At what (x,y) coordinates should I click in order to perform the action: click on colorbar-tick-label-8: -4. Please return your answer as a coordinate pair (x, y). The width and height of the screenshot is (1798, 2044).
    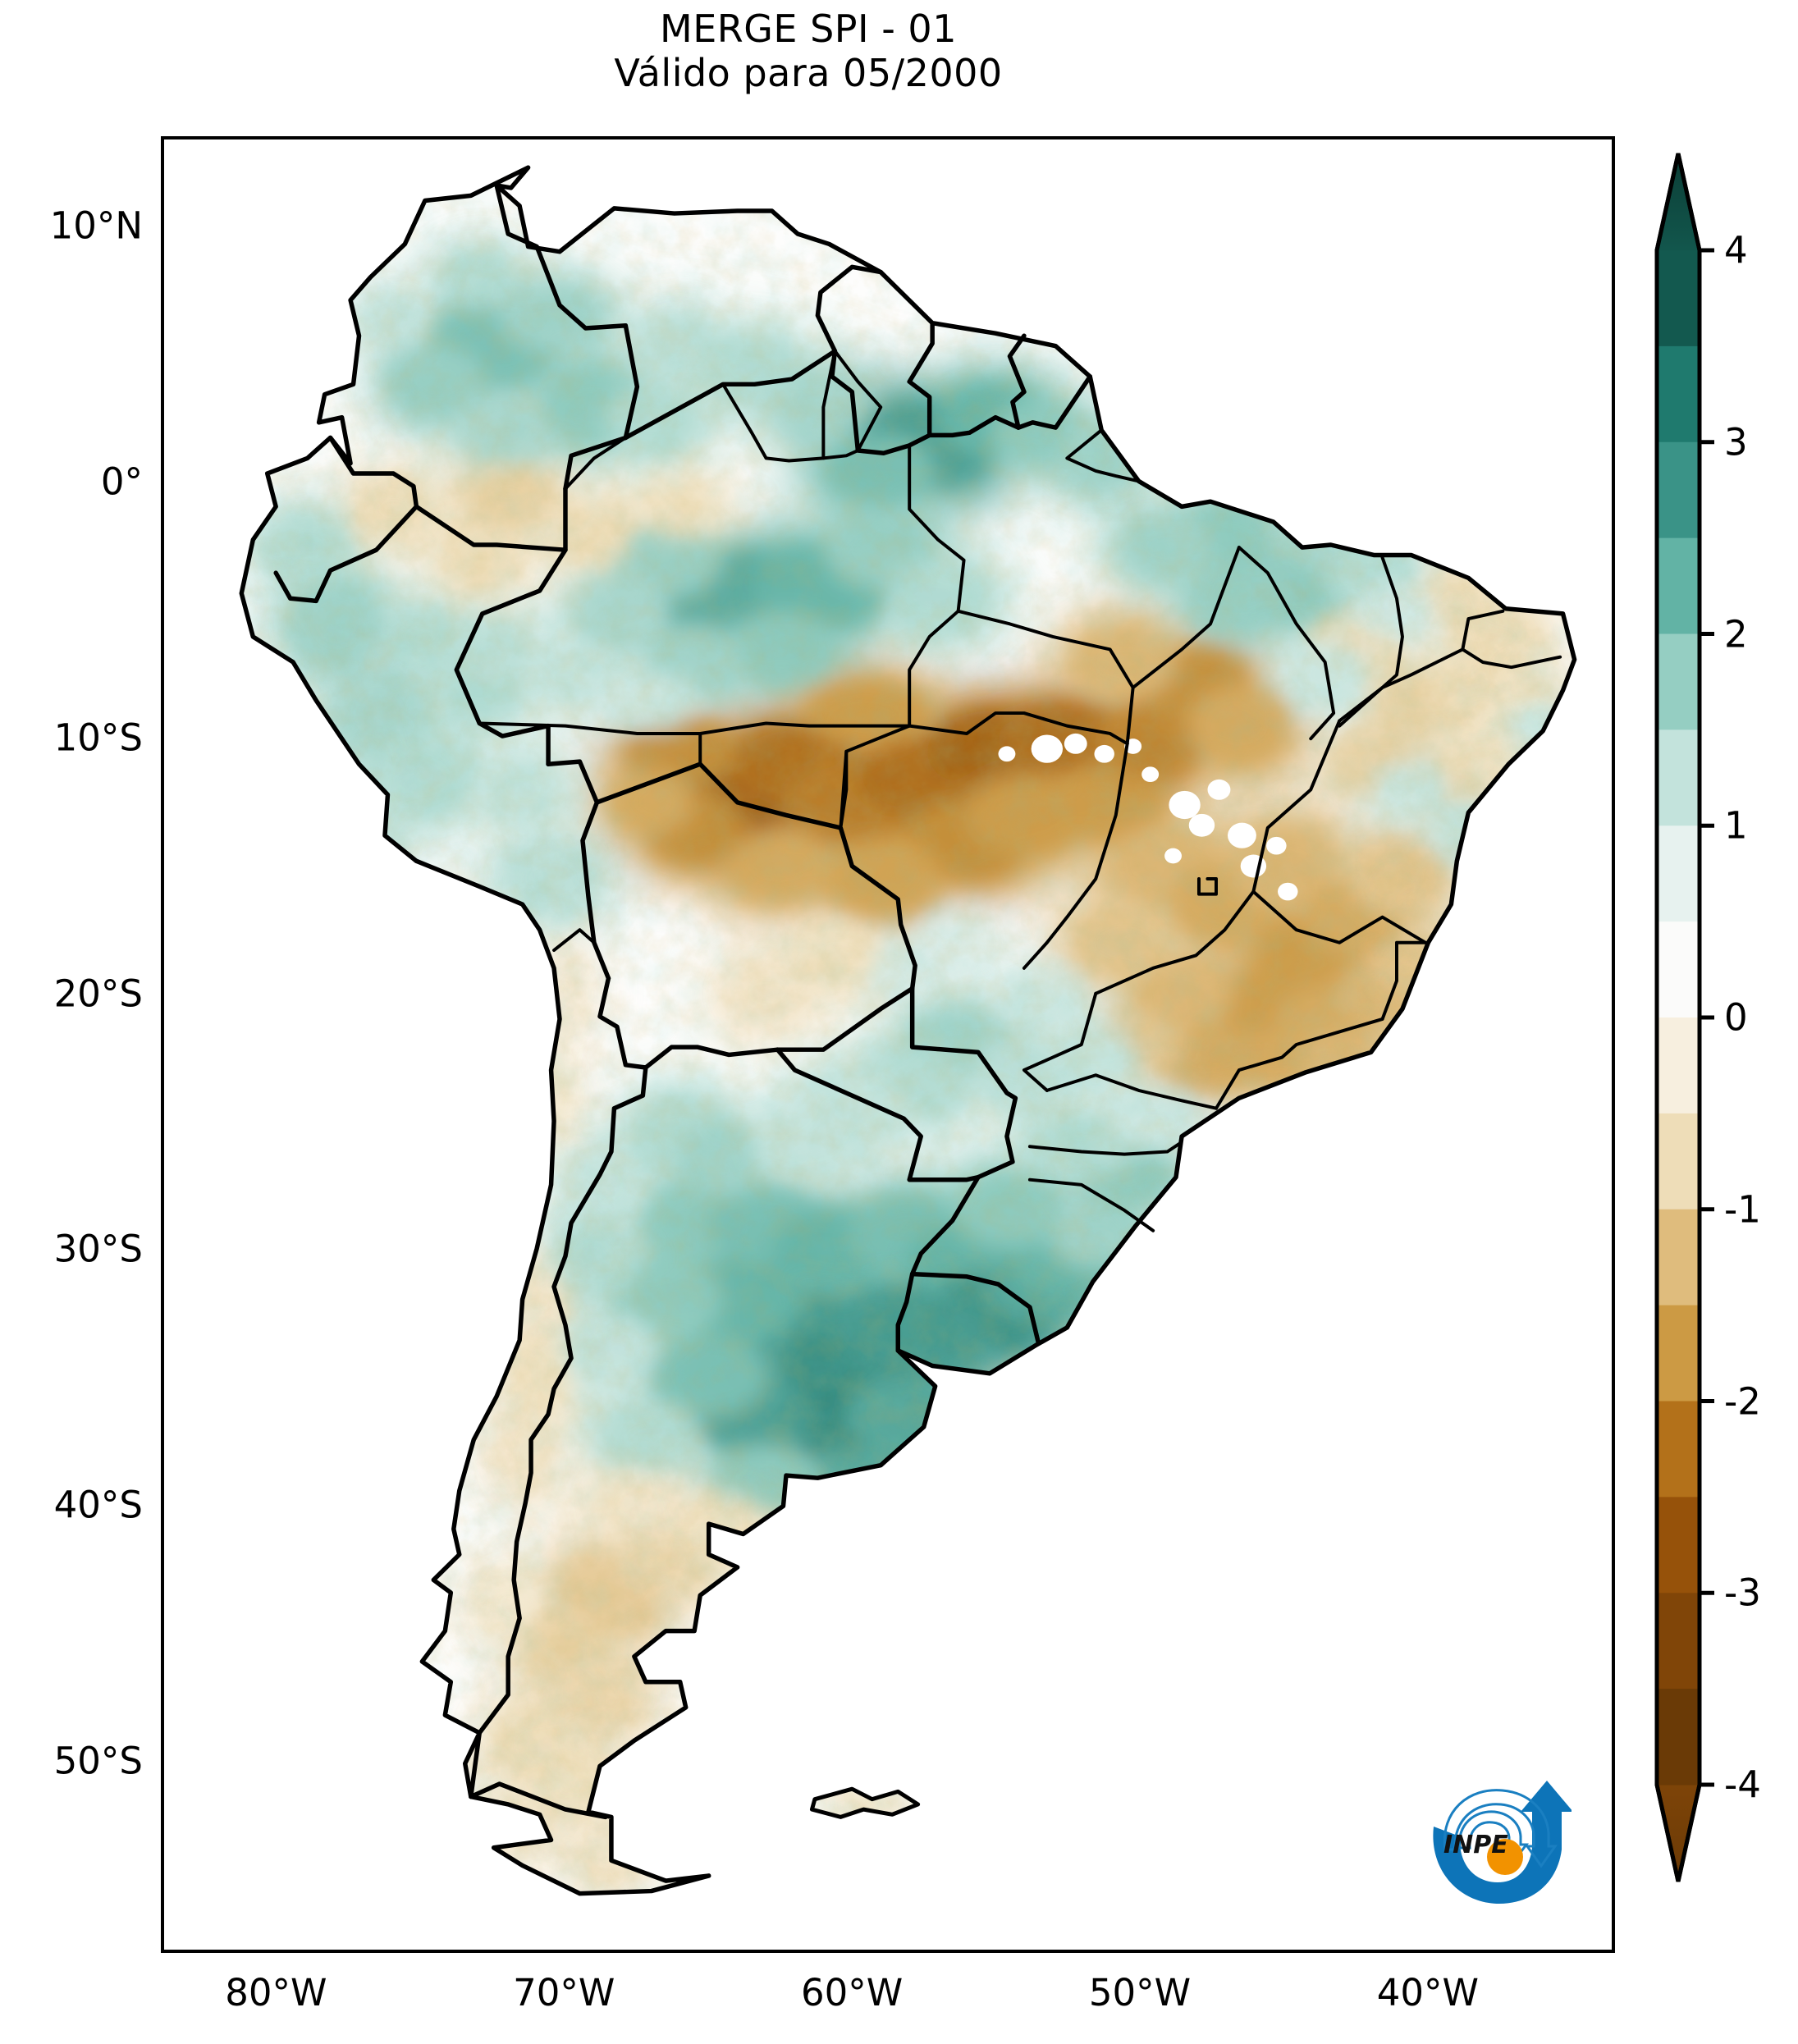
    Looking at the image, I should click on (1742, 1785).